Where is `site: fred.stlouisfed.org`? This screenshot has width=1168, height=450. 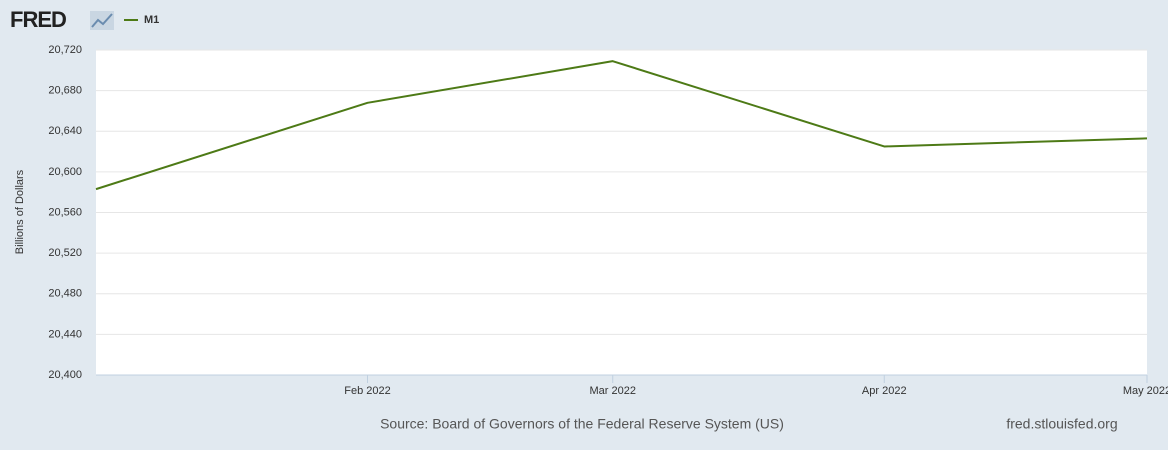 site: fred.stlouisfed.org is located at coordinates (1061, 424).